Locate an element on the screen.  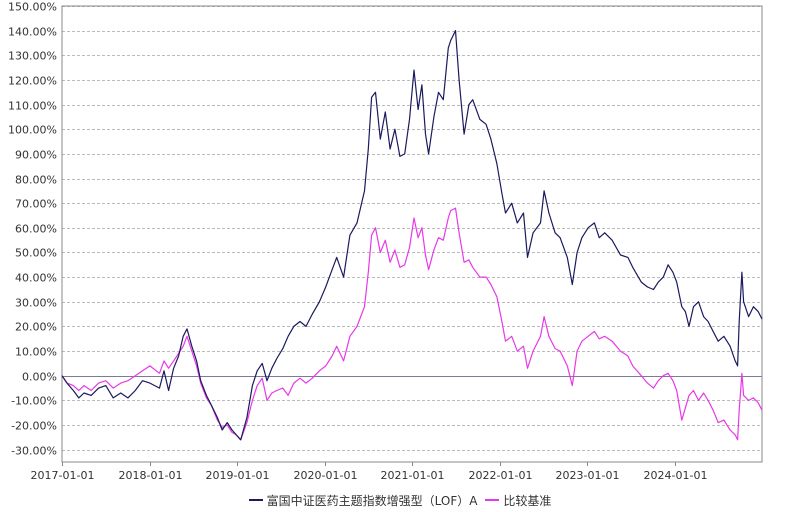
y-tick-label: 0.00% is located at coordinates (39, 377).